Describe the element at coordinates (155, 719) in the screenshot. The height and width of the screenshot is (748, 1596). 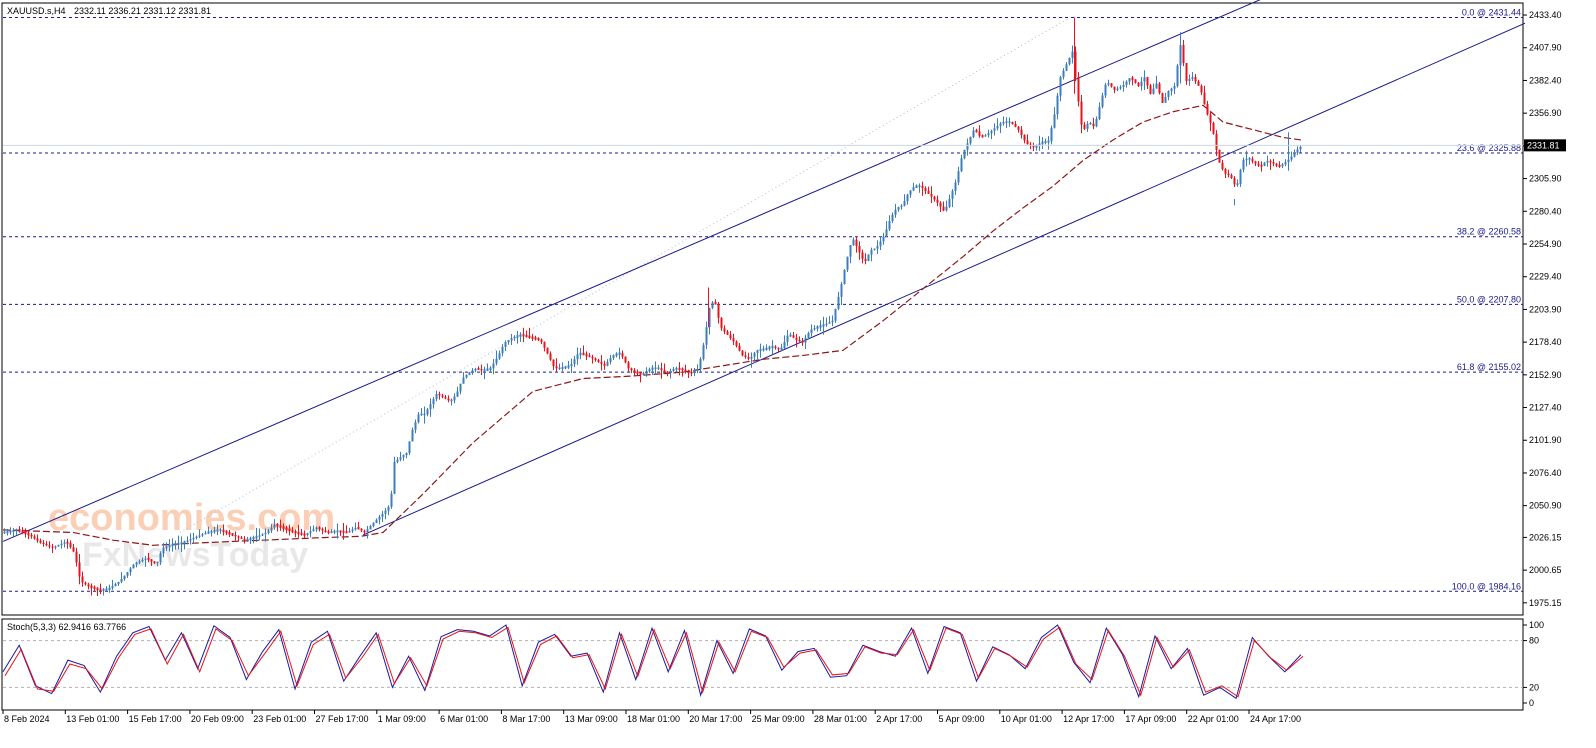
I see `time-tick-label: 15 Feb 17:00` at that location.